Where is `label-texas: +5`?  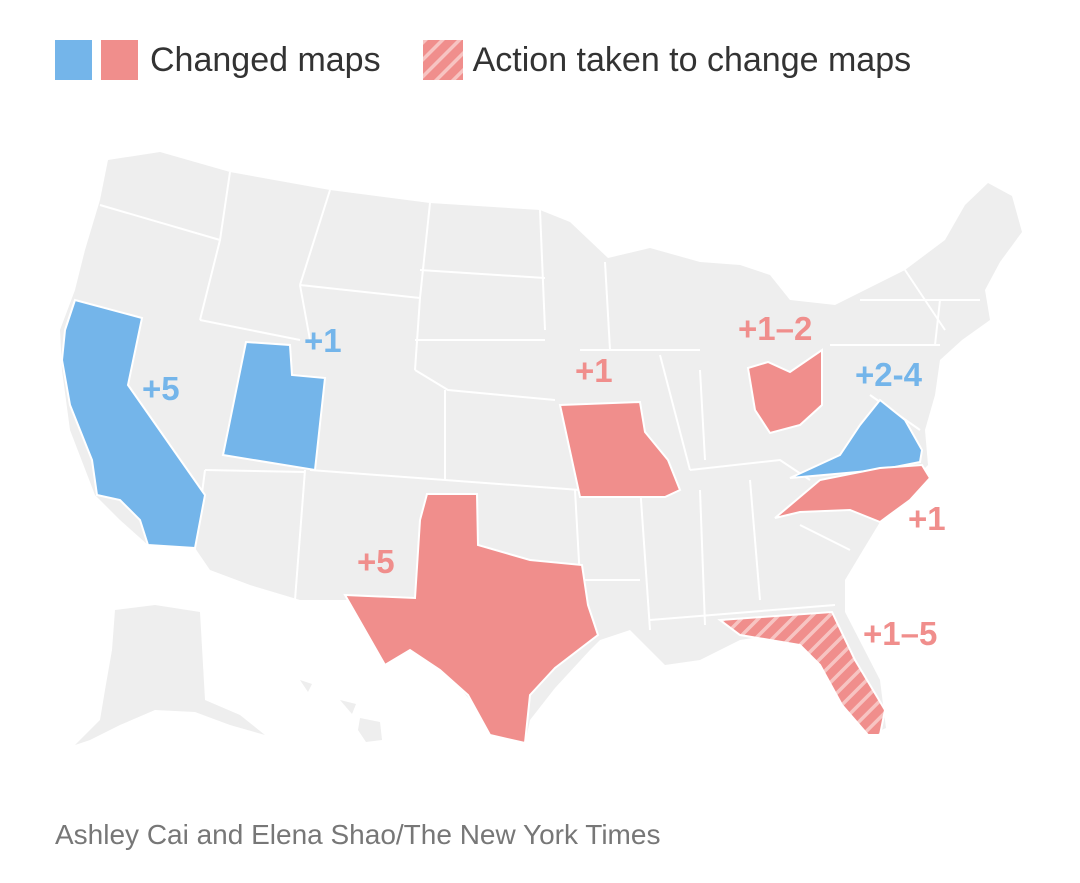
label-texas: +5 is located at coordinates (376, 561).